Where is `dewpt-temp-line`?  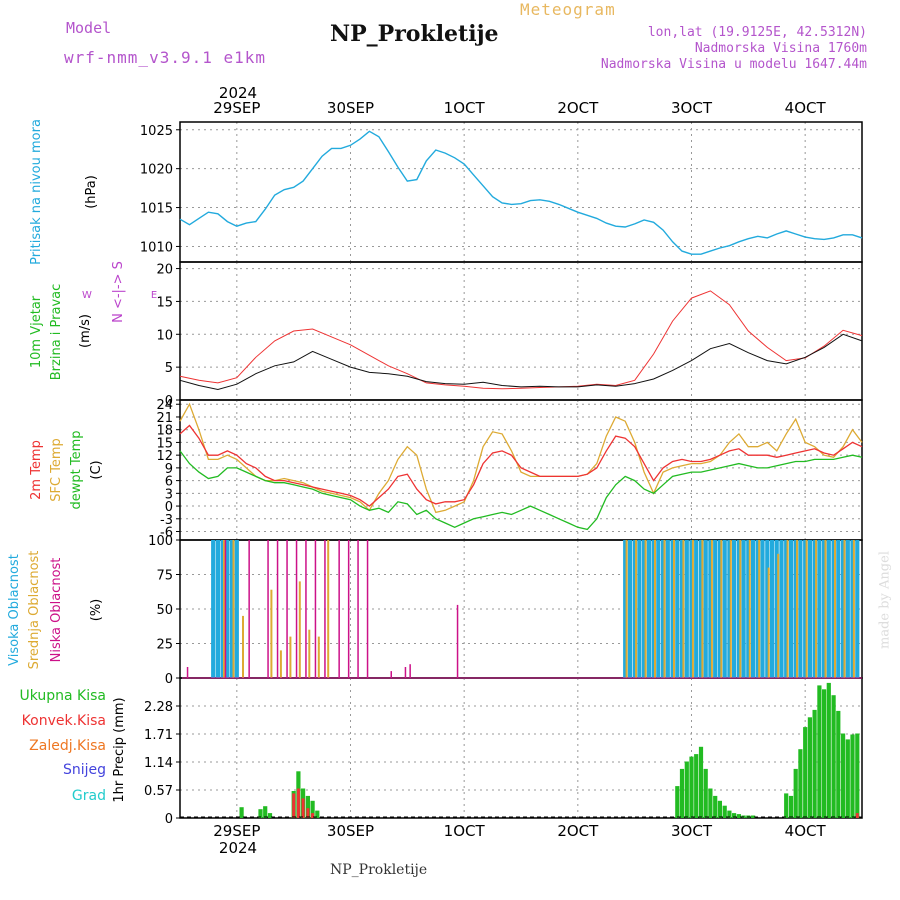
dewpt-temp-line is located at coordinates (521, 490).